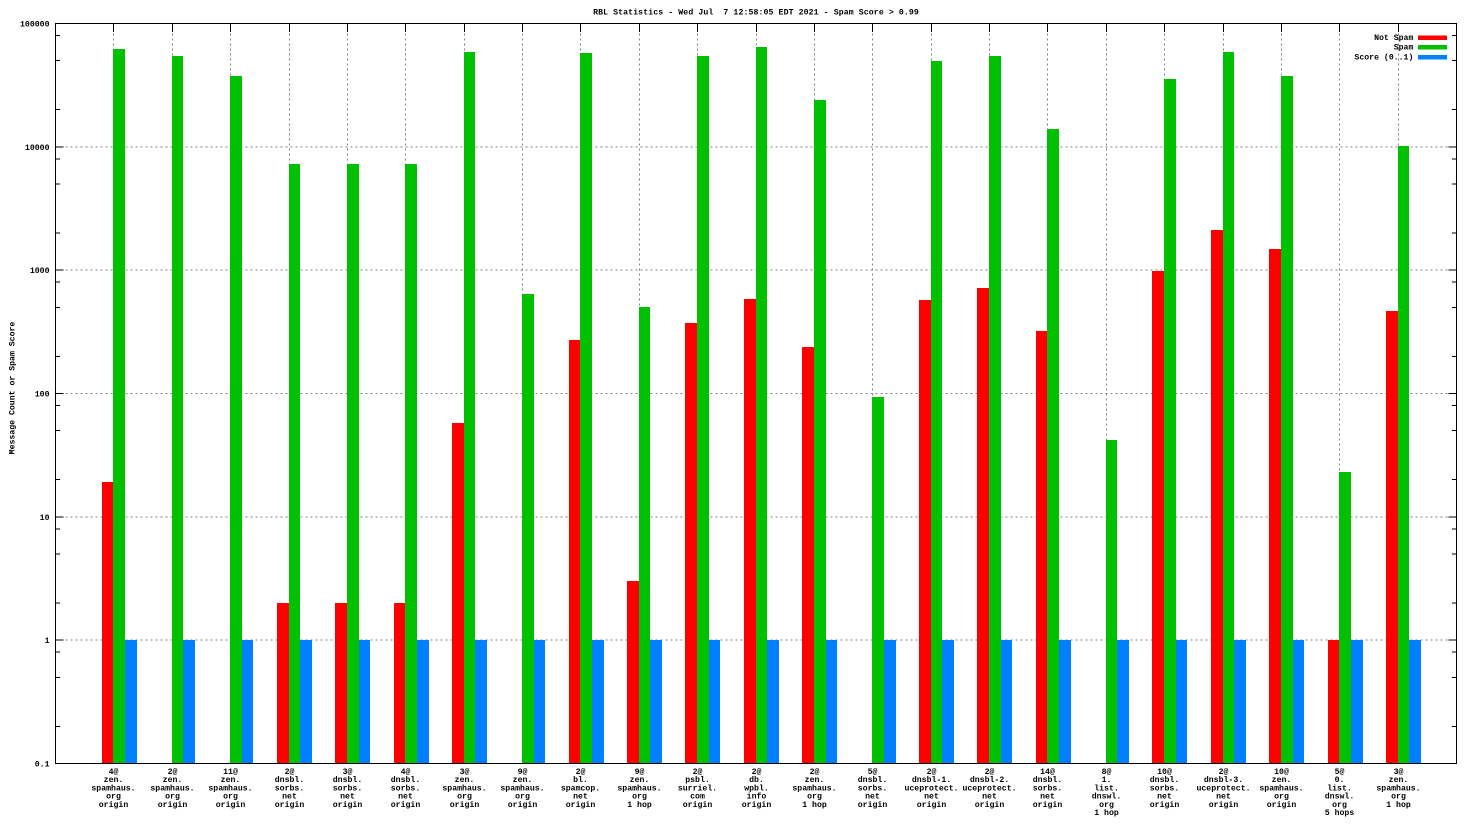  Describe the element at coordinates (1107, 780) in the screenshot. I see `svg-text: 1.` at that location.